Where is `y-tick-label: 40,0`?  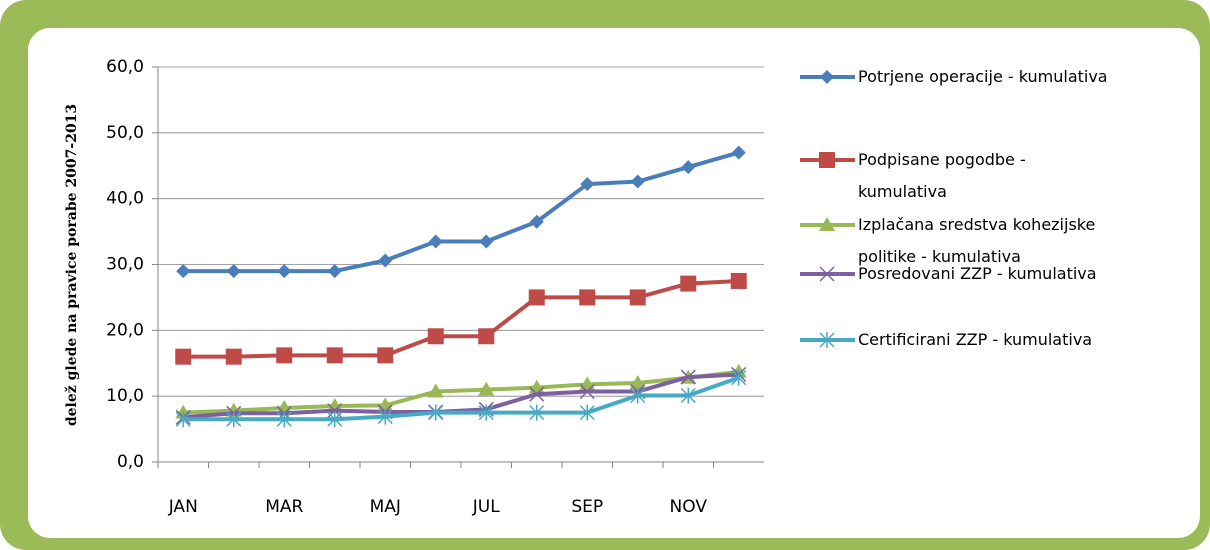
y-tick-label: 40,0 is located at coordinates (125, 199).